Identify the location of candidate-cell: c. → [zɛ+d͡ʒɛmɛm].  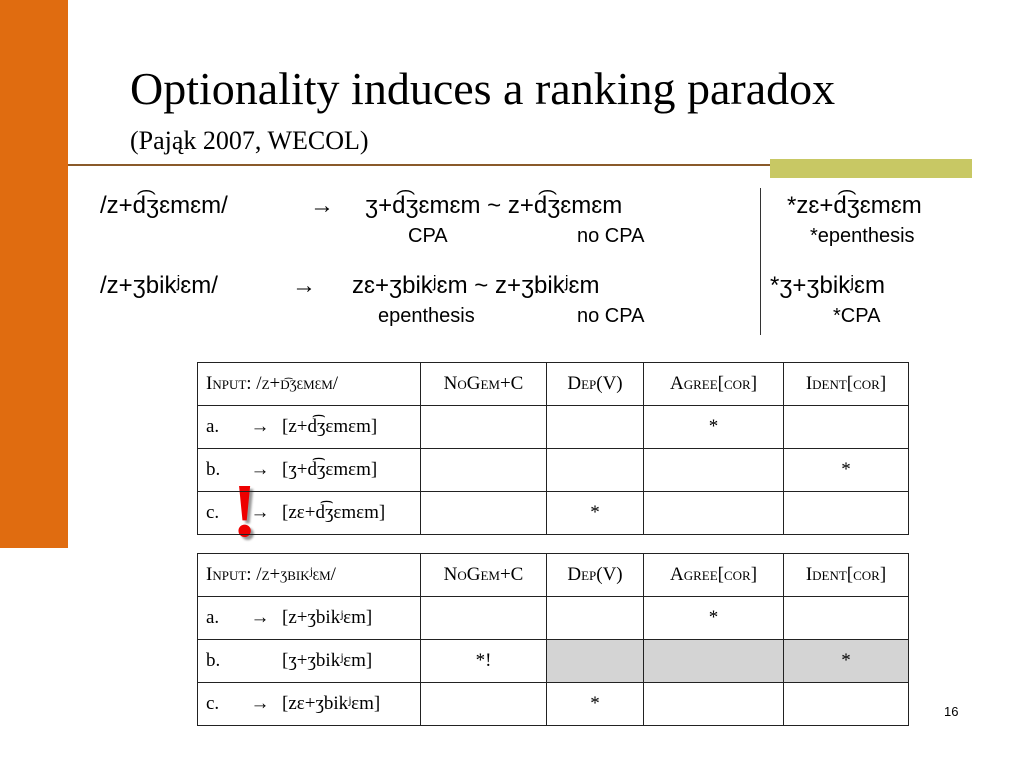
(309, 513).